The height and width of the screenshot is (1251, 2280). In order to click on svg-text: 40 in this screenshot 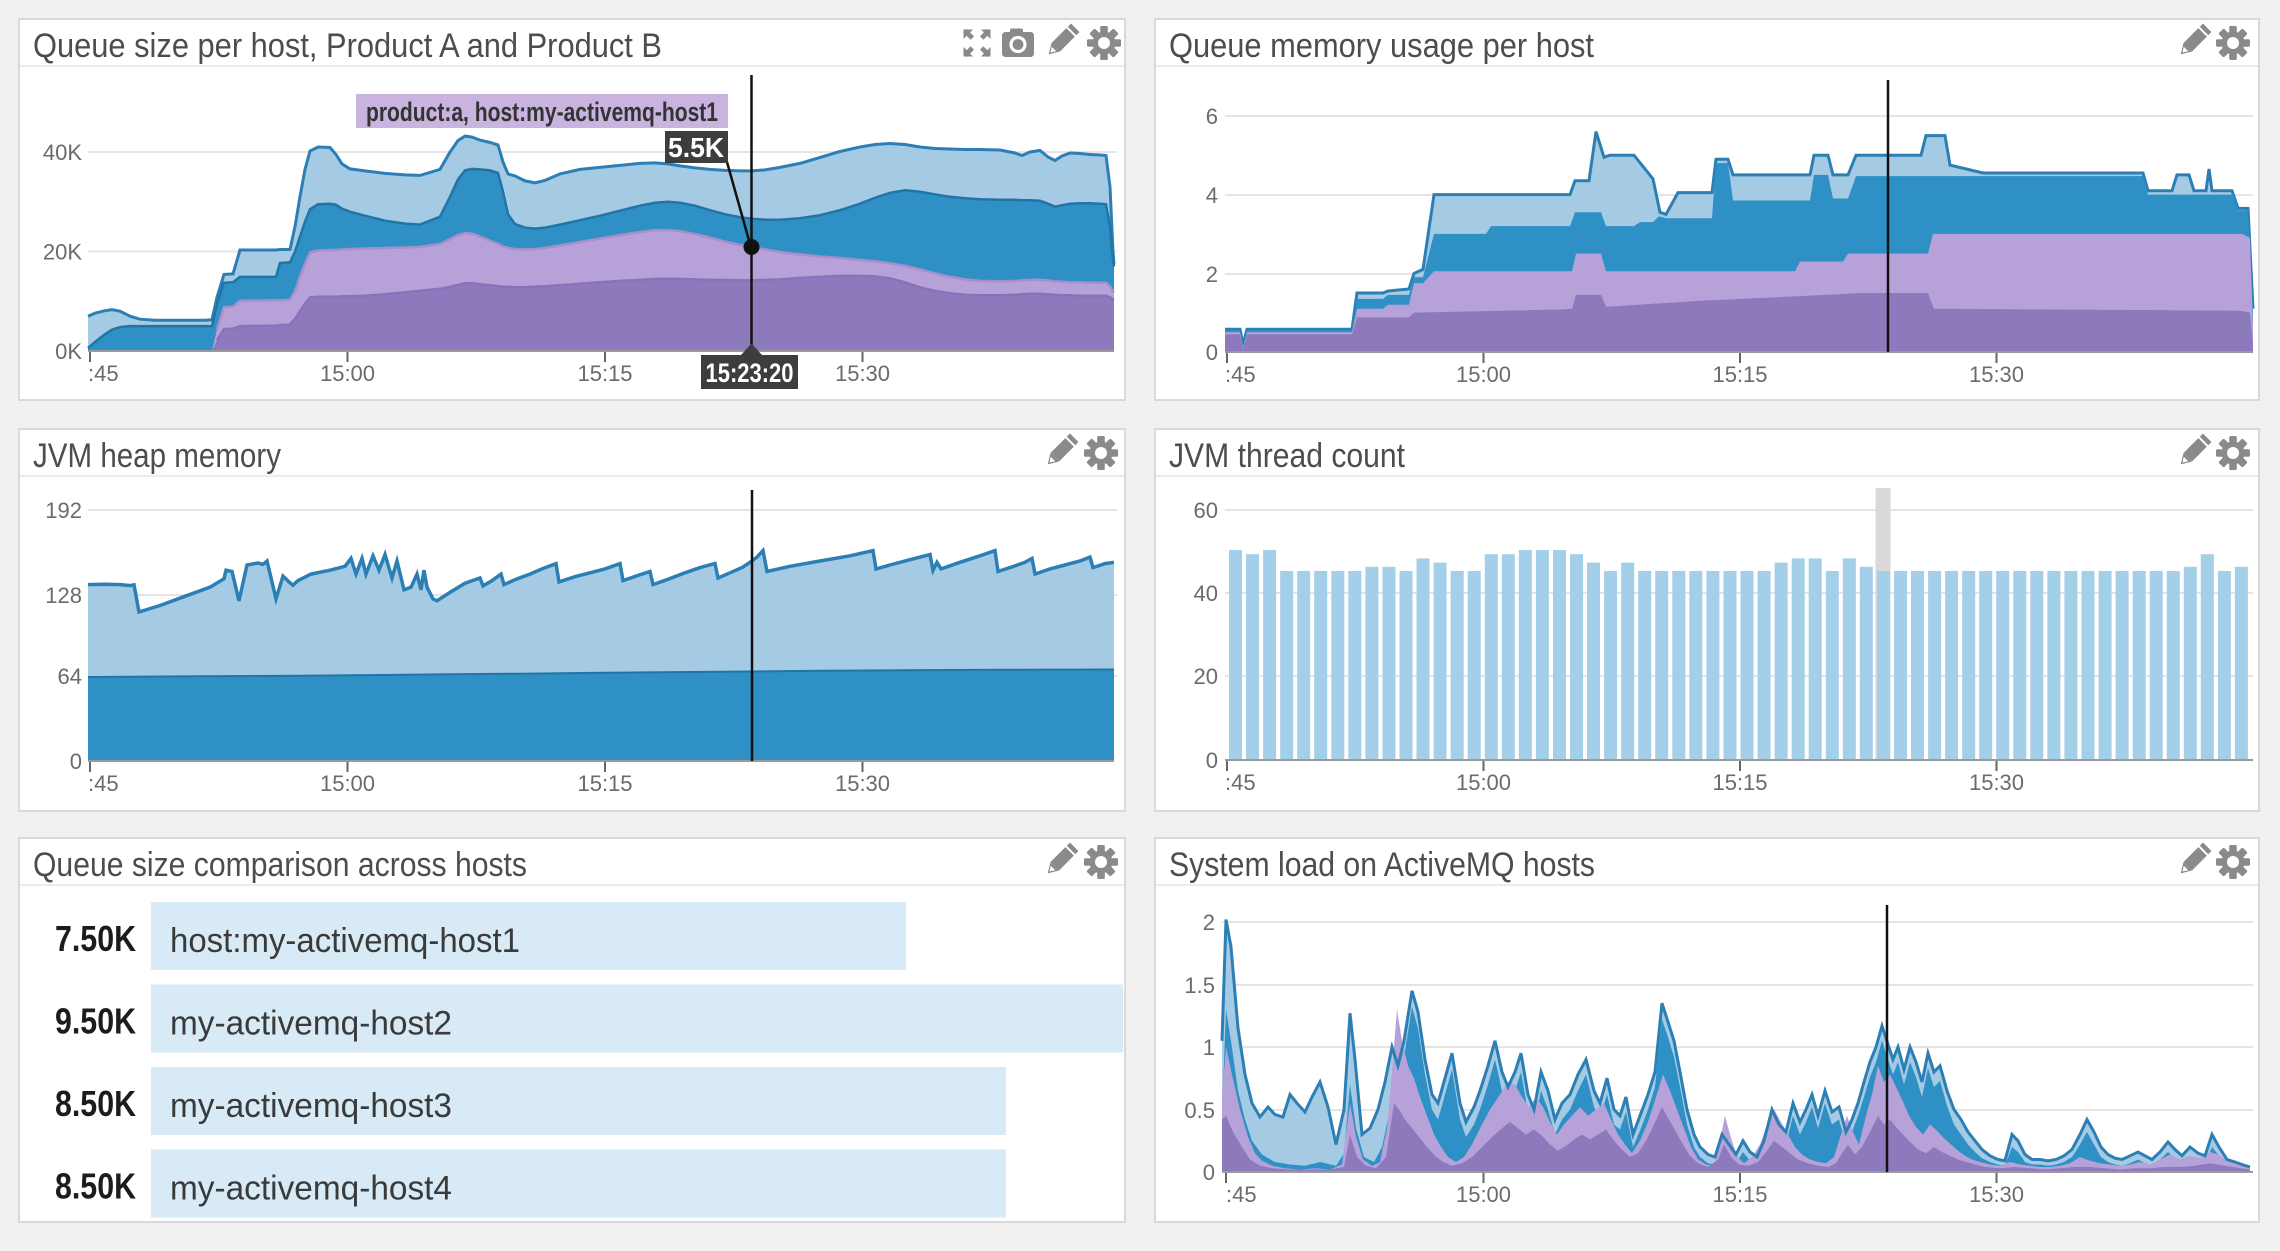, I will do `click(1206, 593)`.